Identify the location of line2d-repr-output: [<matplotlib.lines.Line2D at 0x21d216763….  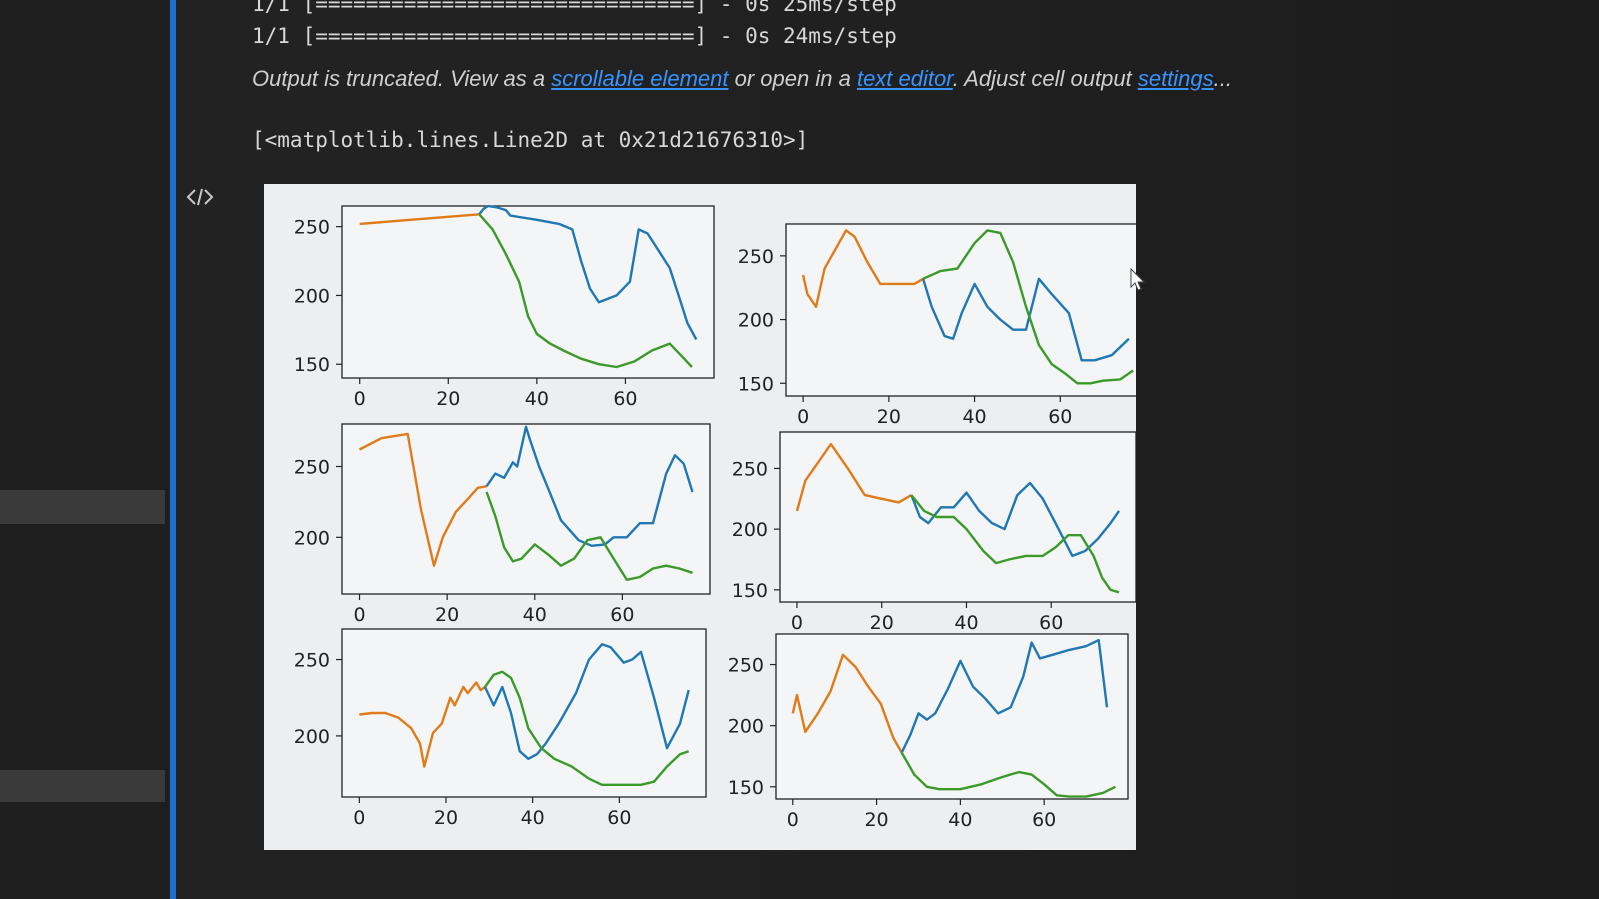
(530, 140).